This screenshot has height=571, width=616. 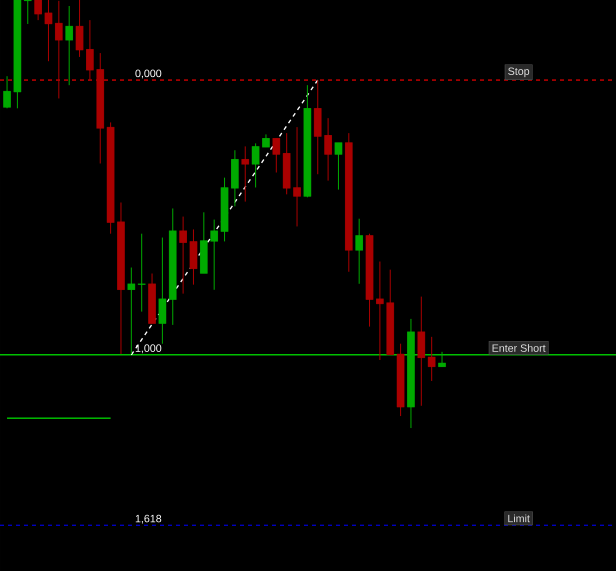 What do you see at coordinates (149, 519) in the screenshot?
I see `annotation: 1,618` at bounding box center [149, 519].